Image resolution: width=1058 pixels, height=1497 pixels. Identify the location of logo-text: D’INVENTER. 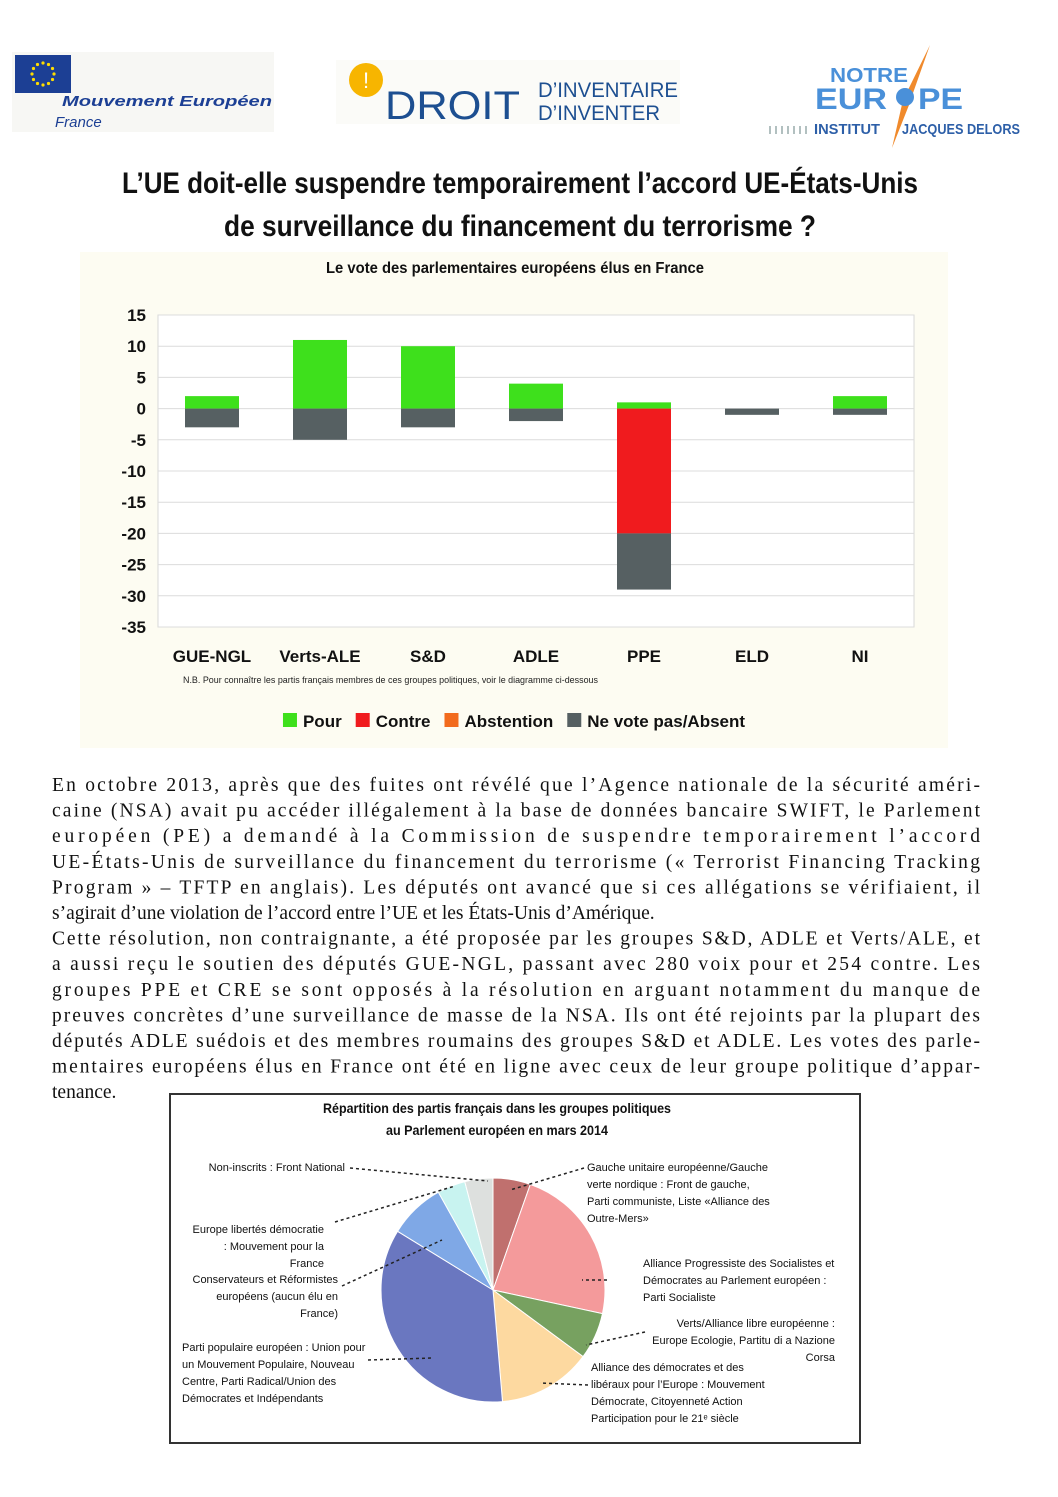
(599, 113).